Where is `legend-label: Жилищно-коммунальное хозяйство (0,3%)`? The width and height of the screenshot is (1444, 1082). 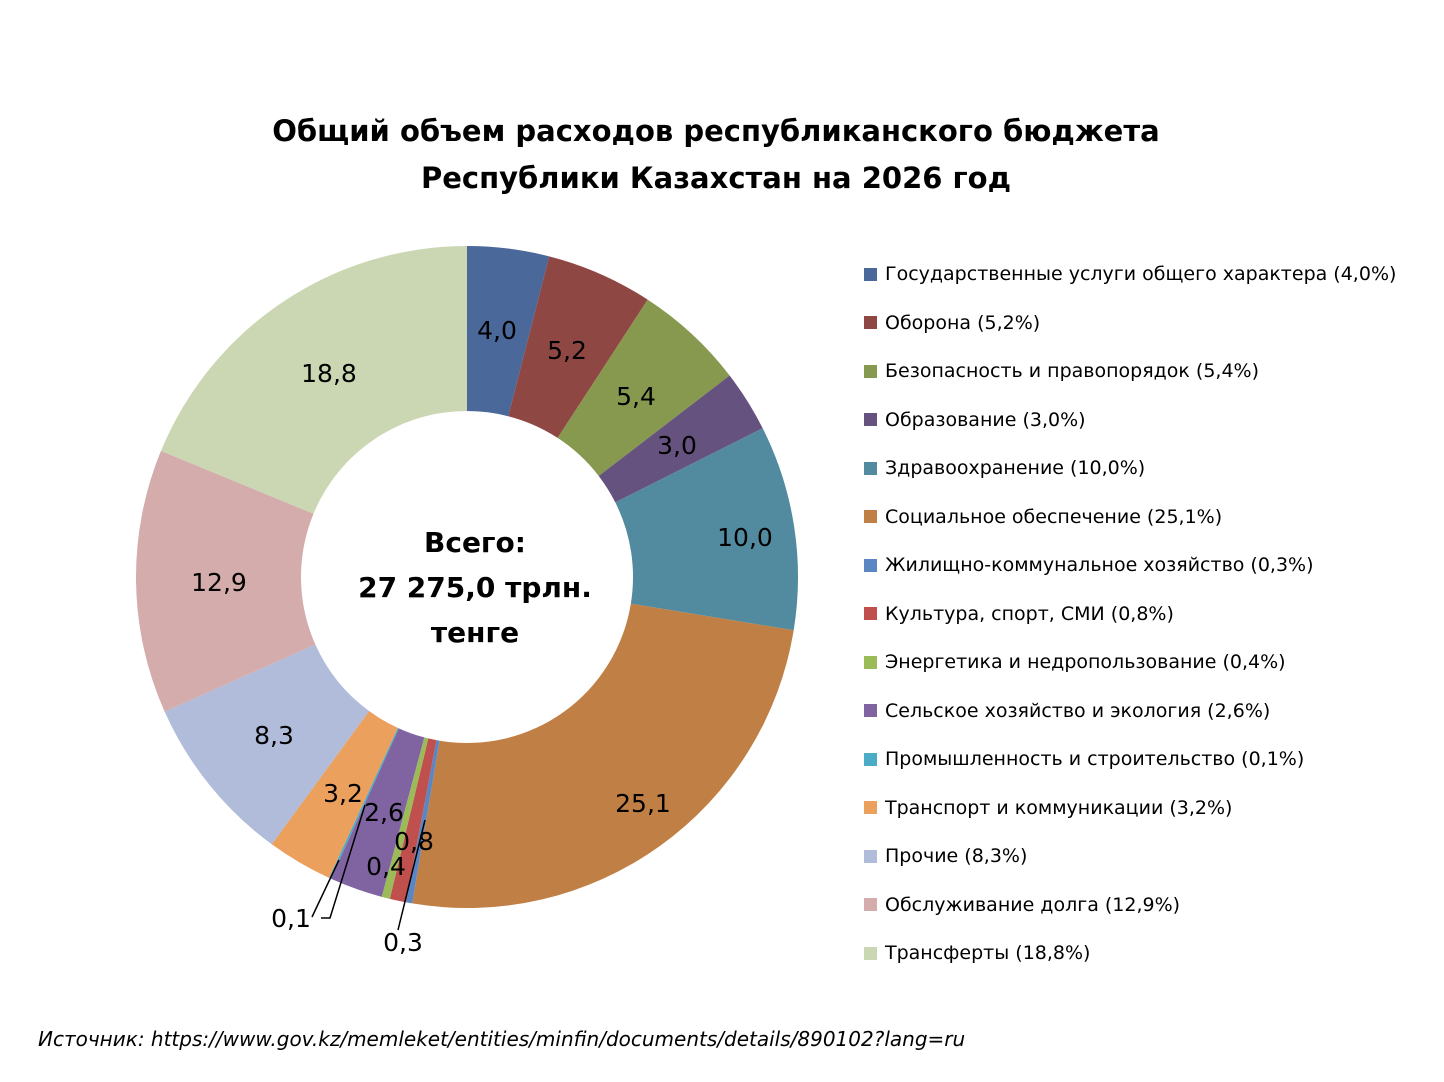 legend-label: Жилищно-коммунальное хозяйство (0,3%) is located at coordinates (1099, 565).